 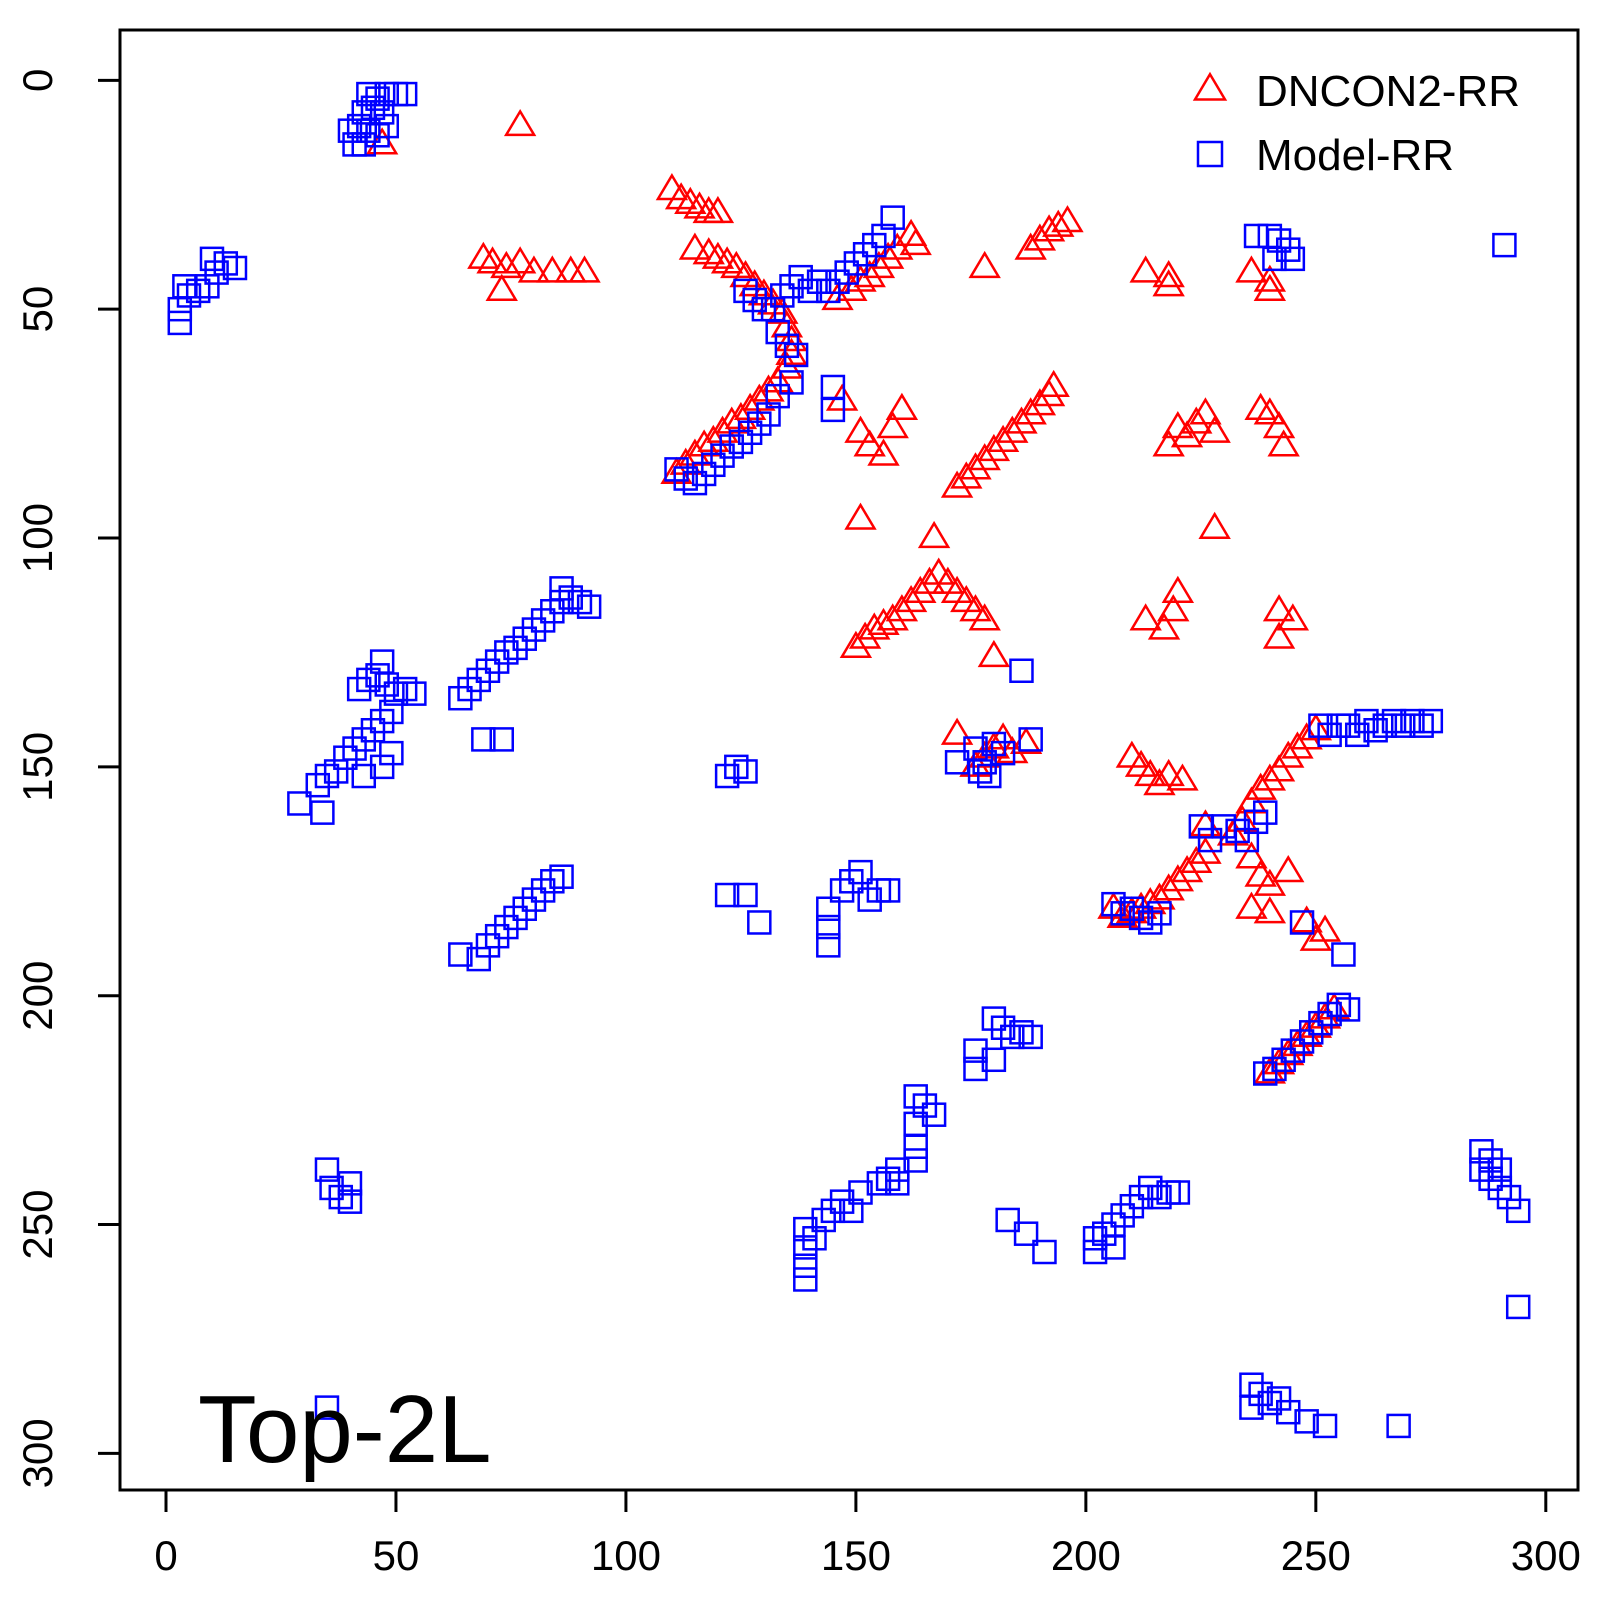 I want to click on y-tick-label: 0, so click(x=37, y=80).